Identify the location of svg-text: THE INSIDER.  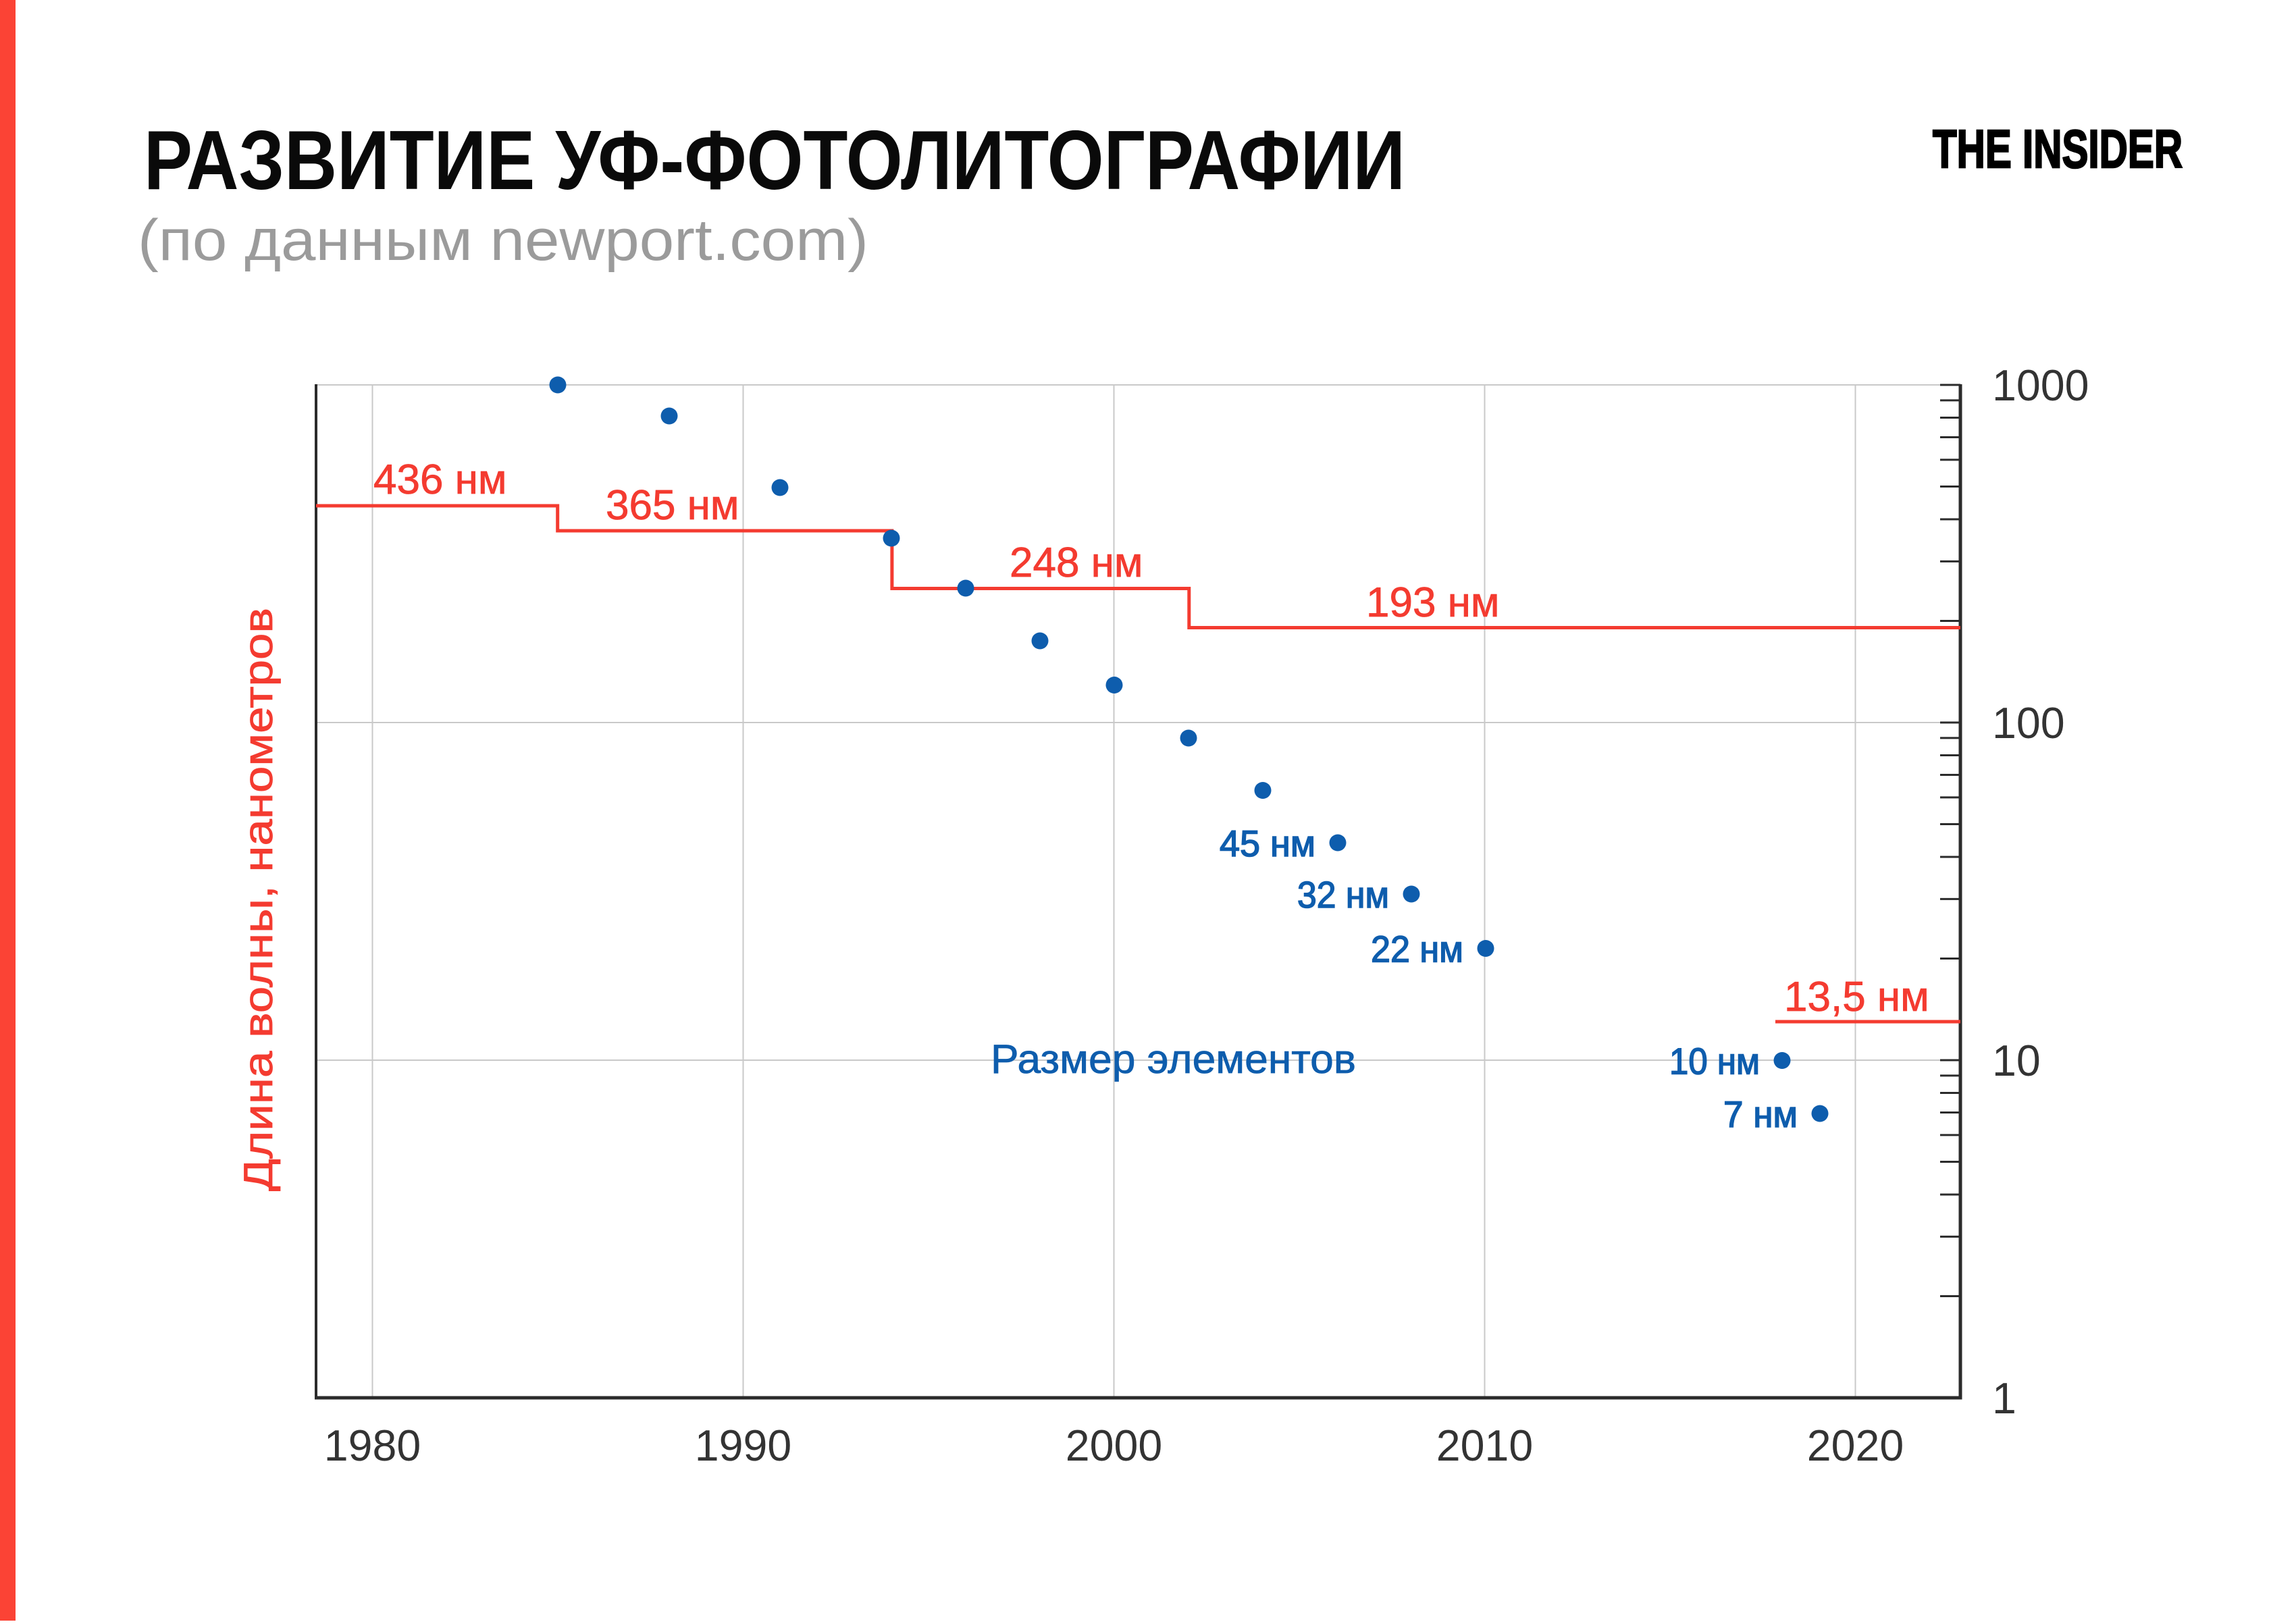
(2058, 149).